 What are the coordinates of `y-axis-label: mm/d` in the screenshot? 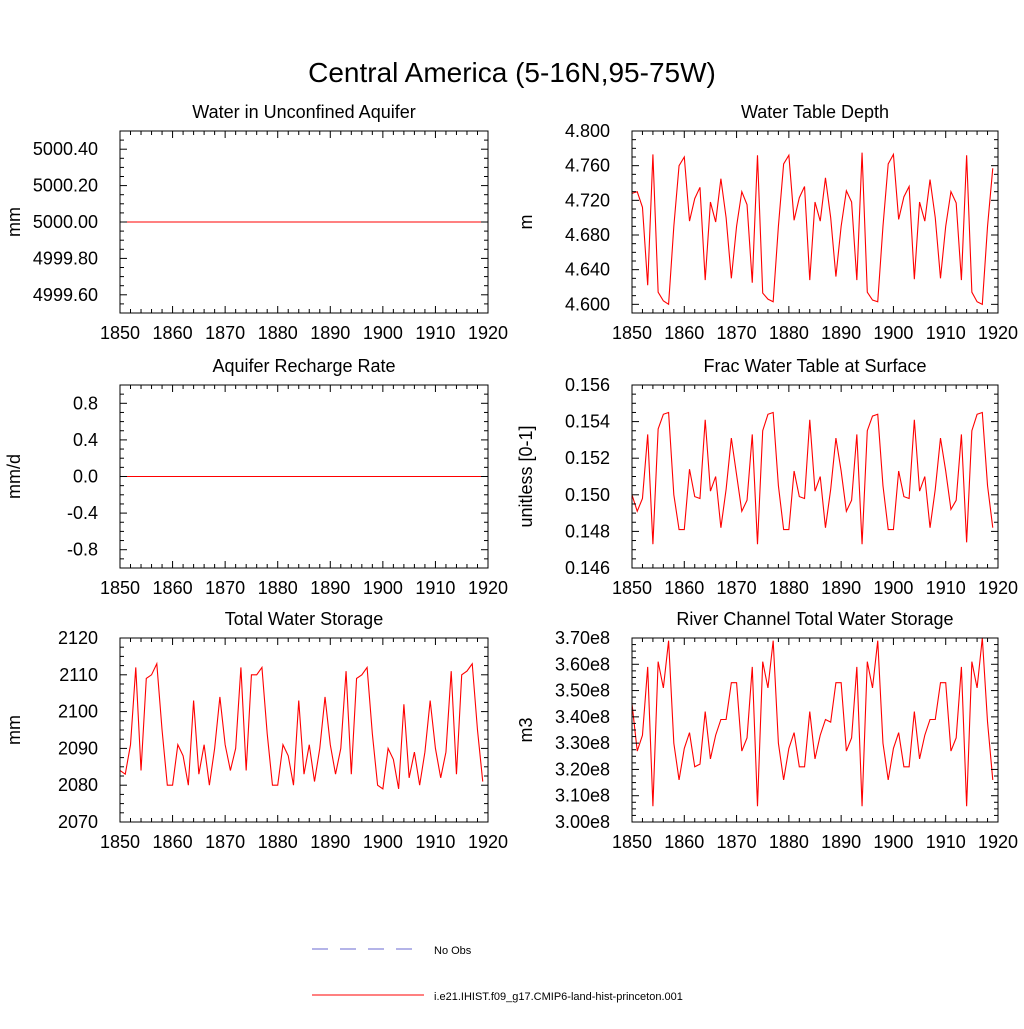 It's located at (14, 476).